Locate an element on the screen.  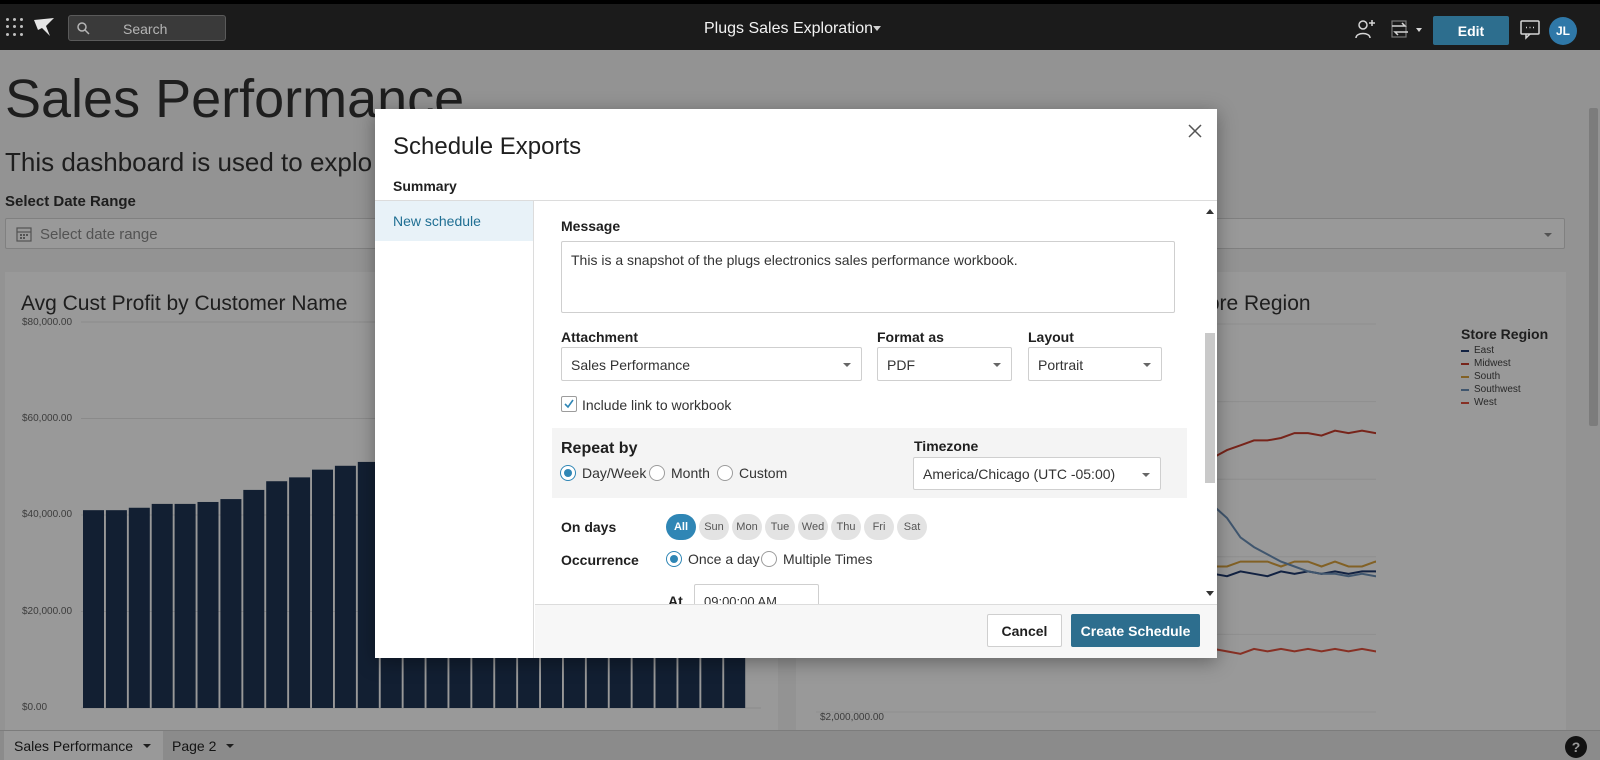
include-link-checkbox is located at coordinates (569, 404).